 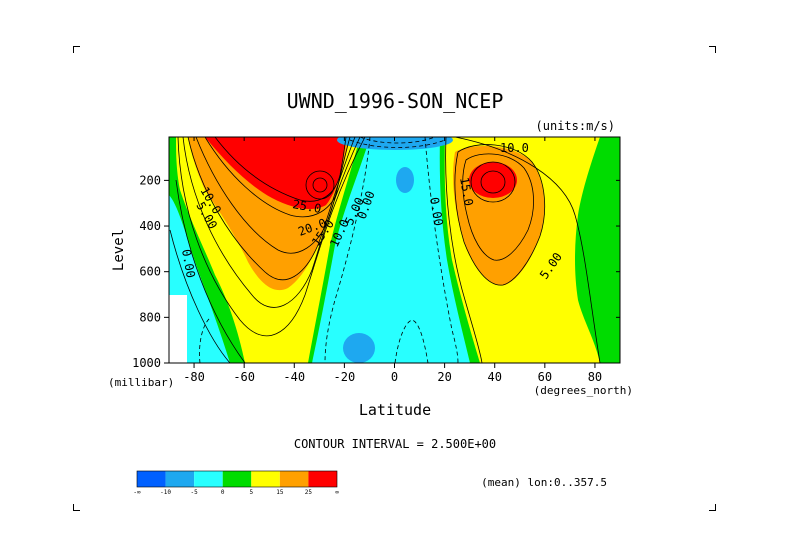 I want to click on x-axis-units: (degrees_north), so click(x=583, y=390).